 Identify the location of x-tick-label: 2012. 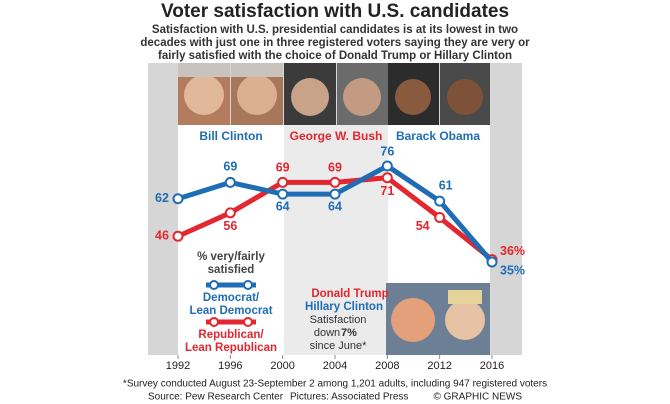
(439, 366).